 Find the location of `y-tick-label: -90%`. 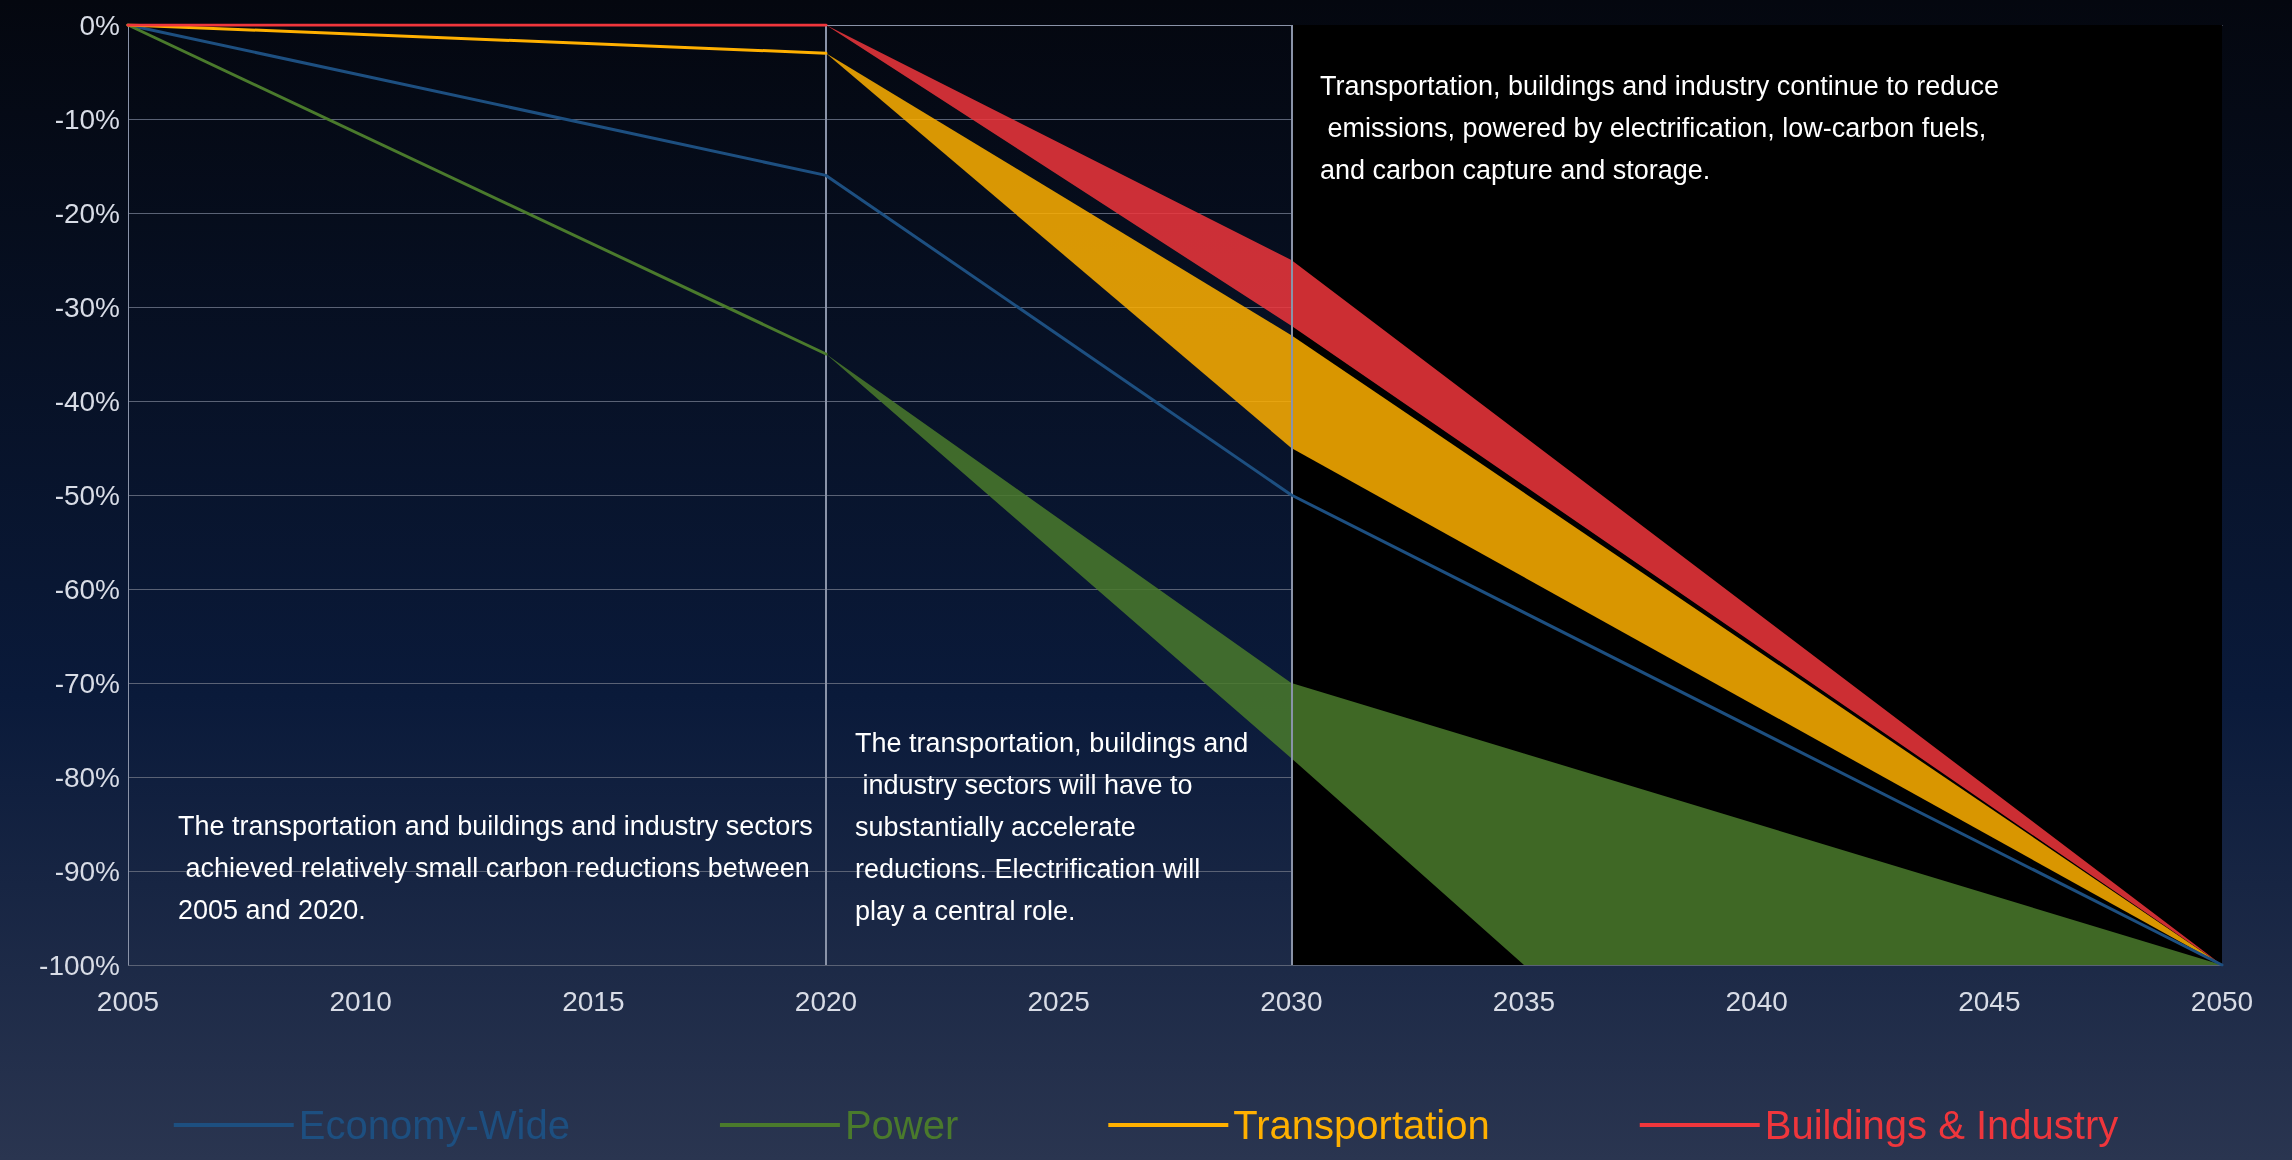

y-tick-label: -90% is located at coordinates (87, 871).